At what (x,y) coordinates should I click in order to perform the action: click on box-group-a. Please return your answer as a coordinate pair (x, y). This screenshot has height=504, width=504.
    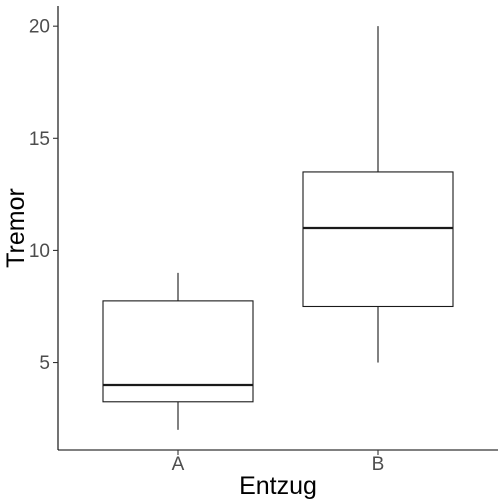
    Looking at the image, I should click on (178, 351).